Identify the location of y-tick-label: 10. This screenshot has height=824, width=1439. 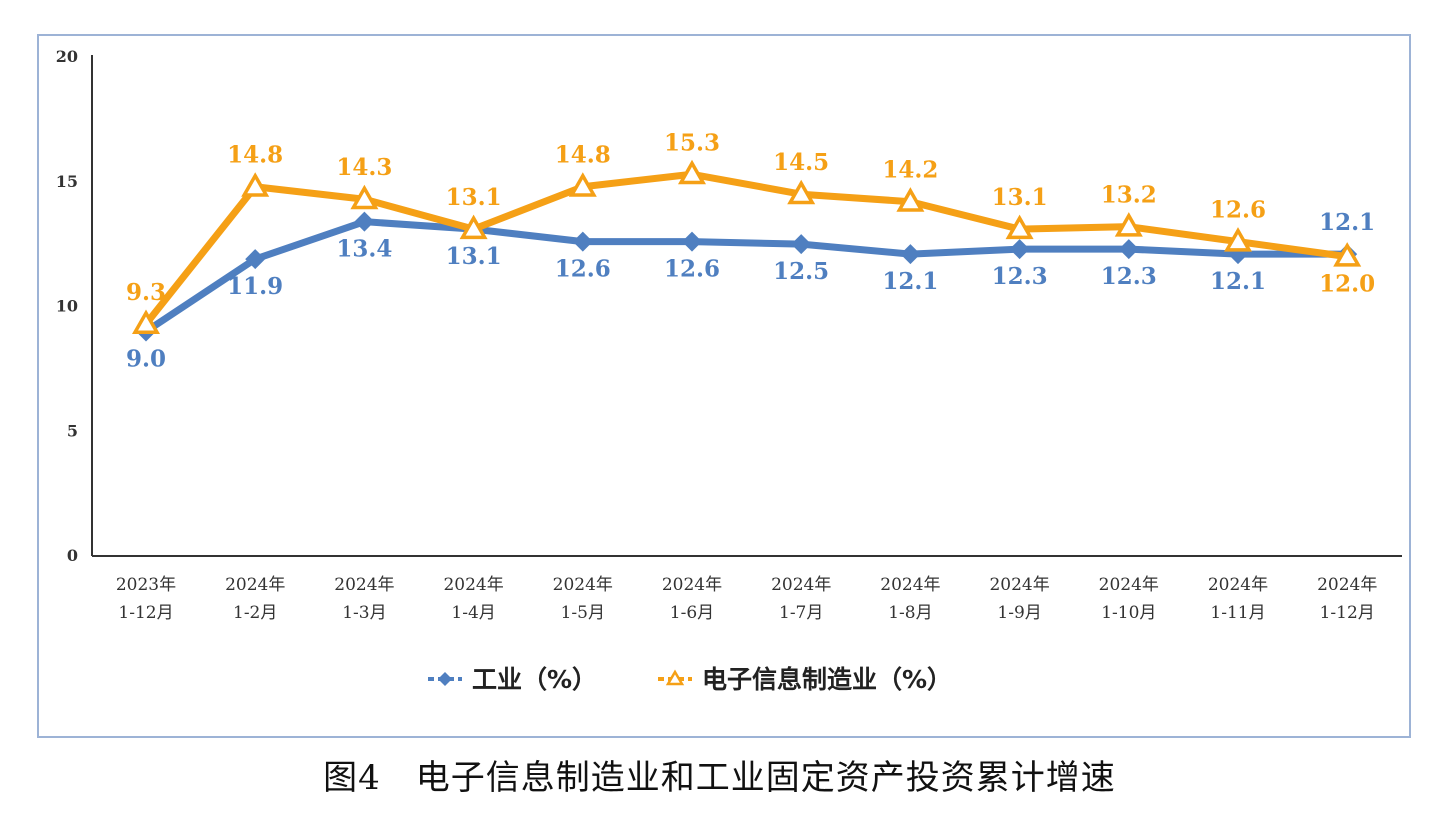
(67, 306).